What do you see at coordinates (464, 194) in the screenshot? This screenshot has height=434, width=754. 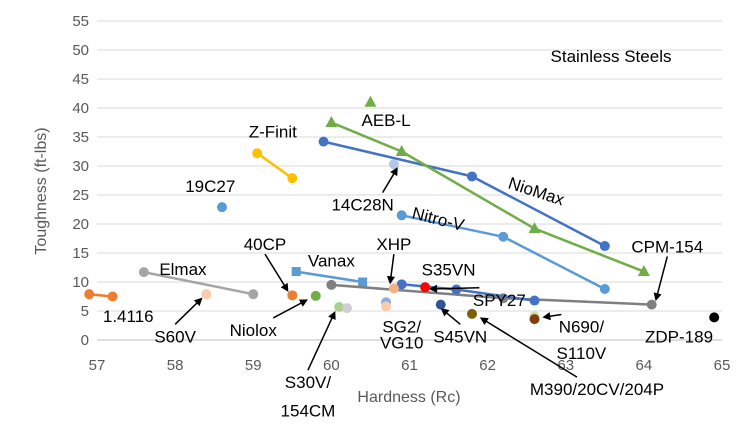 I see `series-niomax` at bounding box center [464, 194].